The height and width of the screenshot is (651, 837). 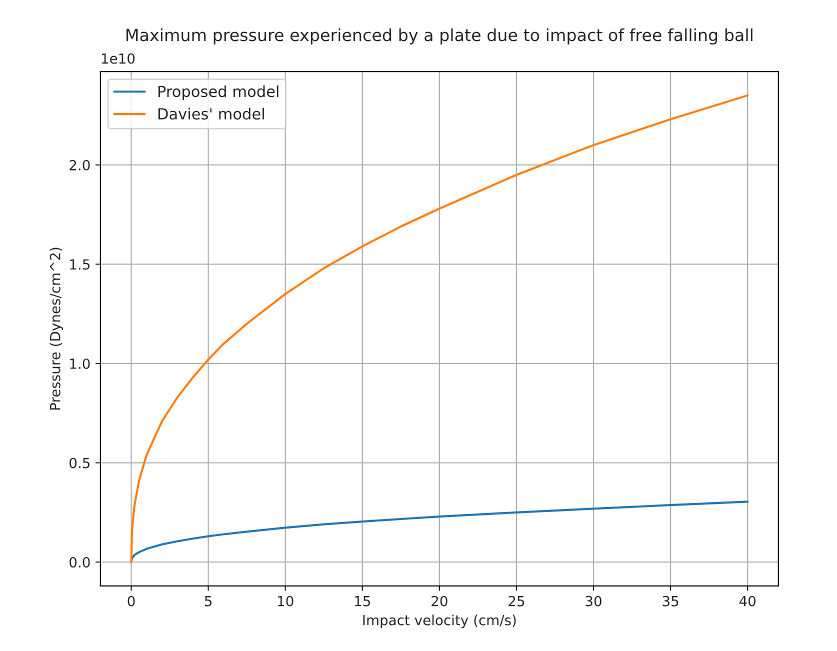 What do you see at coordinates (57, 329) in the screenshot?
I see `y-axis-title: Pressure (Dynes/cm^2)` at bounding box center [57, 329].